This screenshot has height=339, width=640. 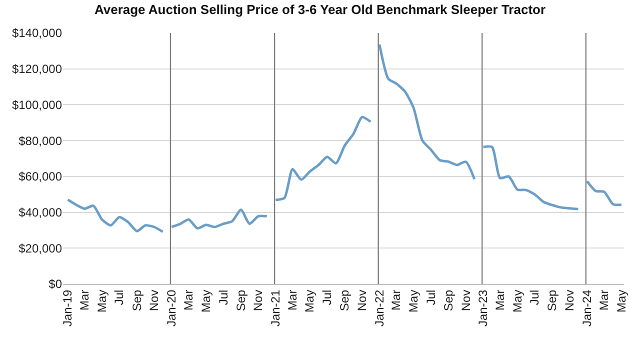 I want to click on y-tick-label: $120,000, so click(x=37, y=69).